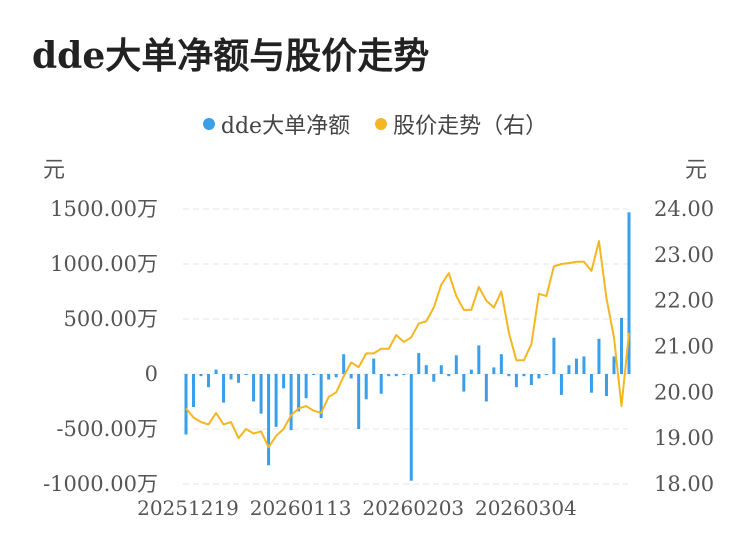 The image size is (750, 558). Describe the element at coordinates (104, 264) in the screenshot. I see `left-tick-label: 1000.00万` at that location.